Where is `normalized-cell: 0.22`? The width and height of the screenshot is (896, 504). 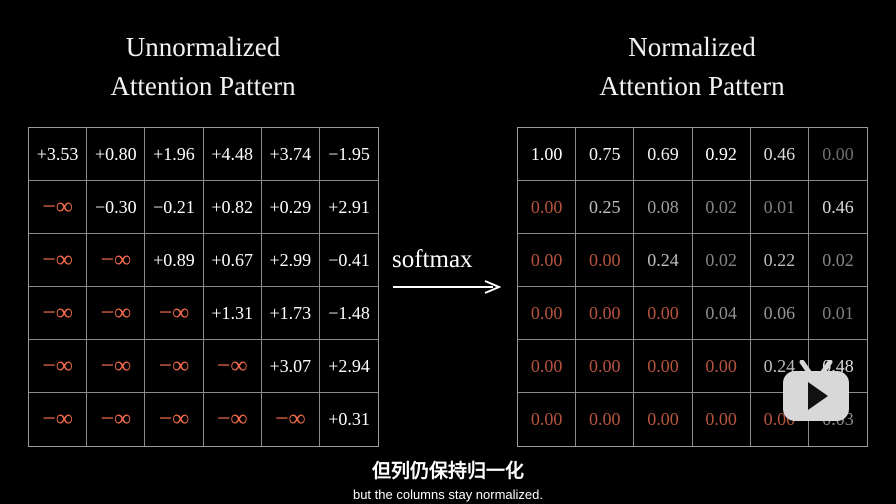 normalized-cell: 0.22 is located at coordinates (779, 260).